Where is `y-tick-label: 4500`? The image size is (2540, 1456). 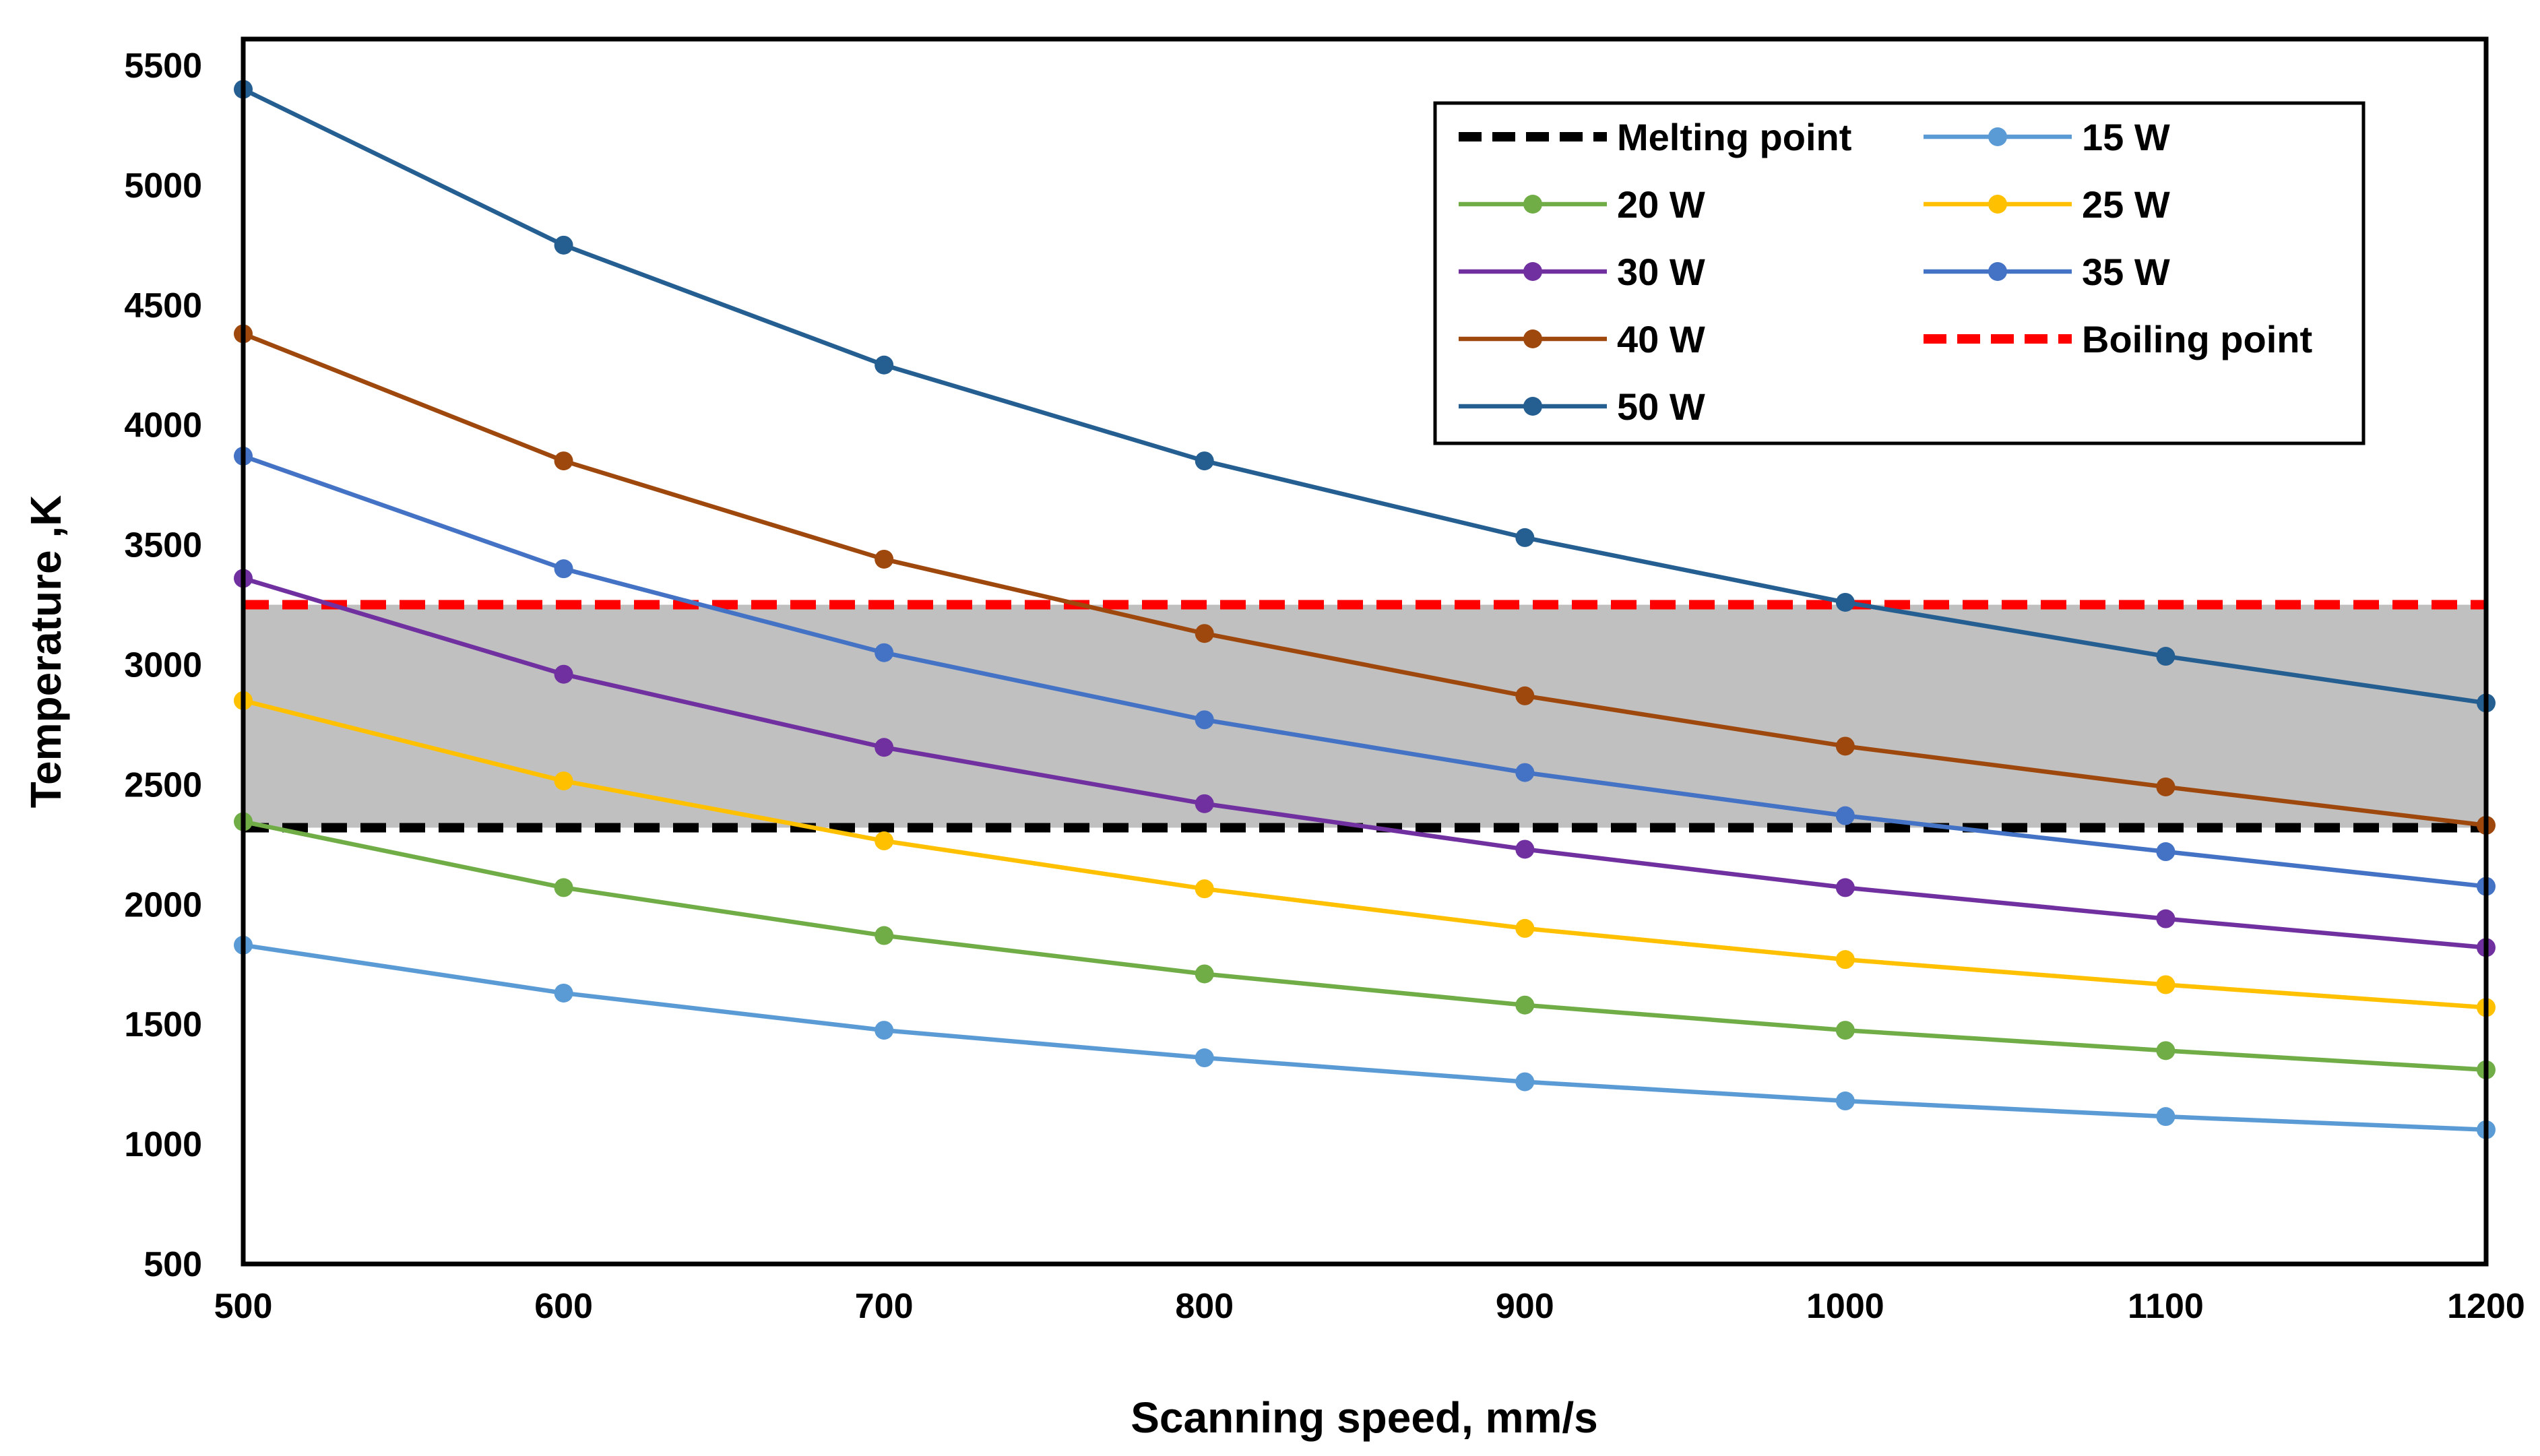 y-tick-label: 4500 is located at coordinates (163, 305).